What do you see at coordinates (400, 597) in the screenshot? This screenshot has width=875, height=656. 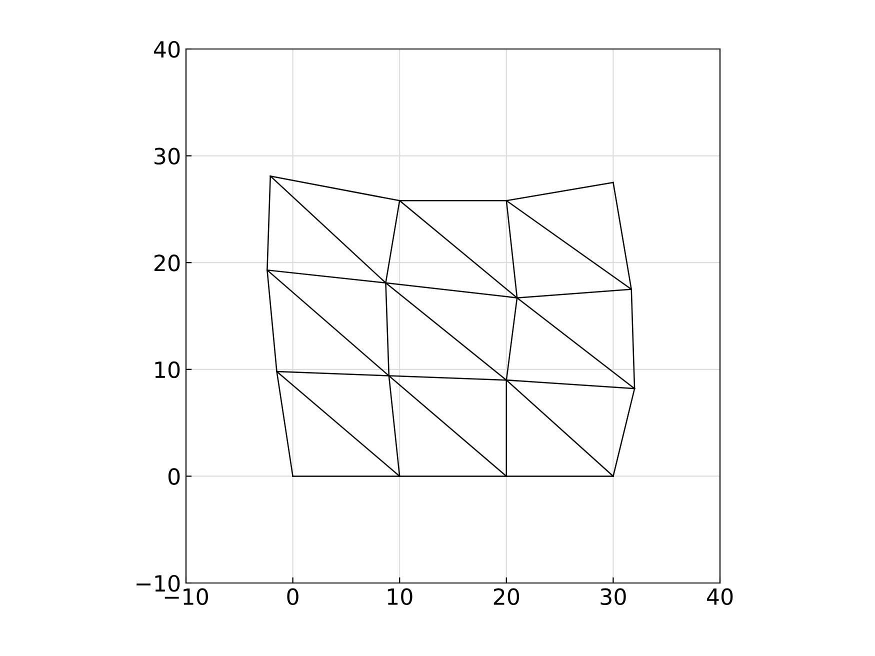 I see `x-tick-label: 10` at bounding box center [400, 597].